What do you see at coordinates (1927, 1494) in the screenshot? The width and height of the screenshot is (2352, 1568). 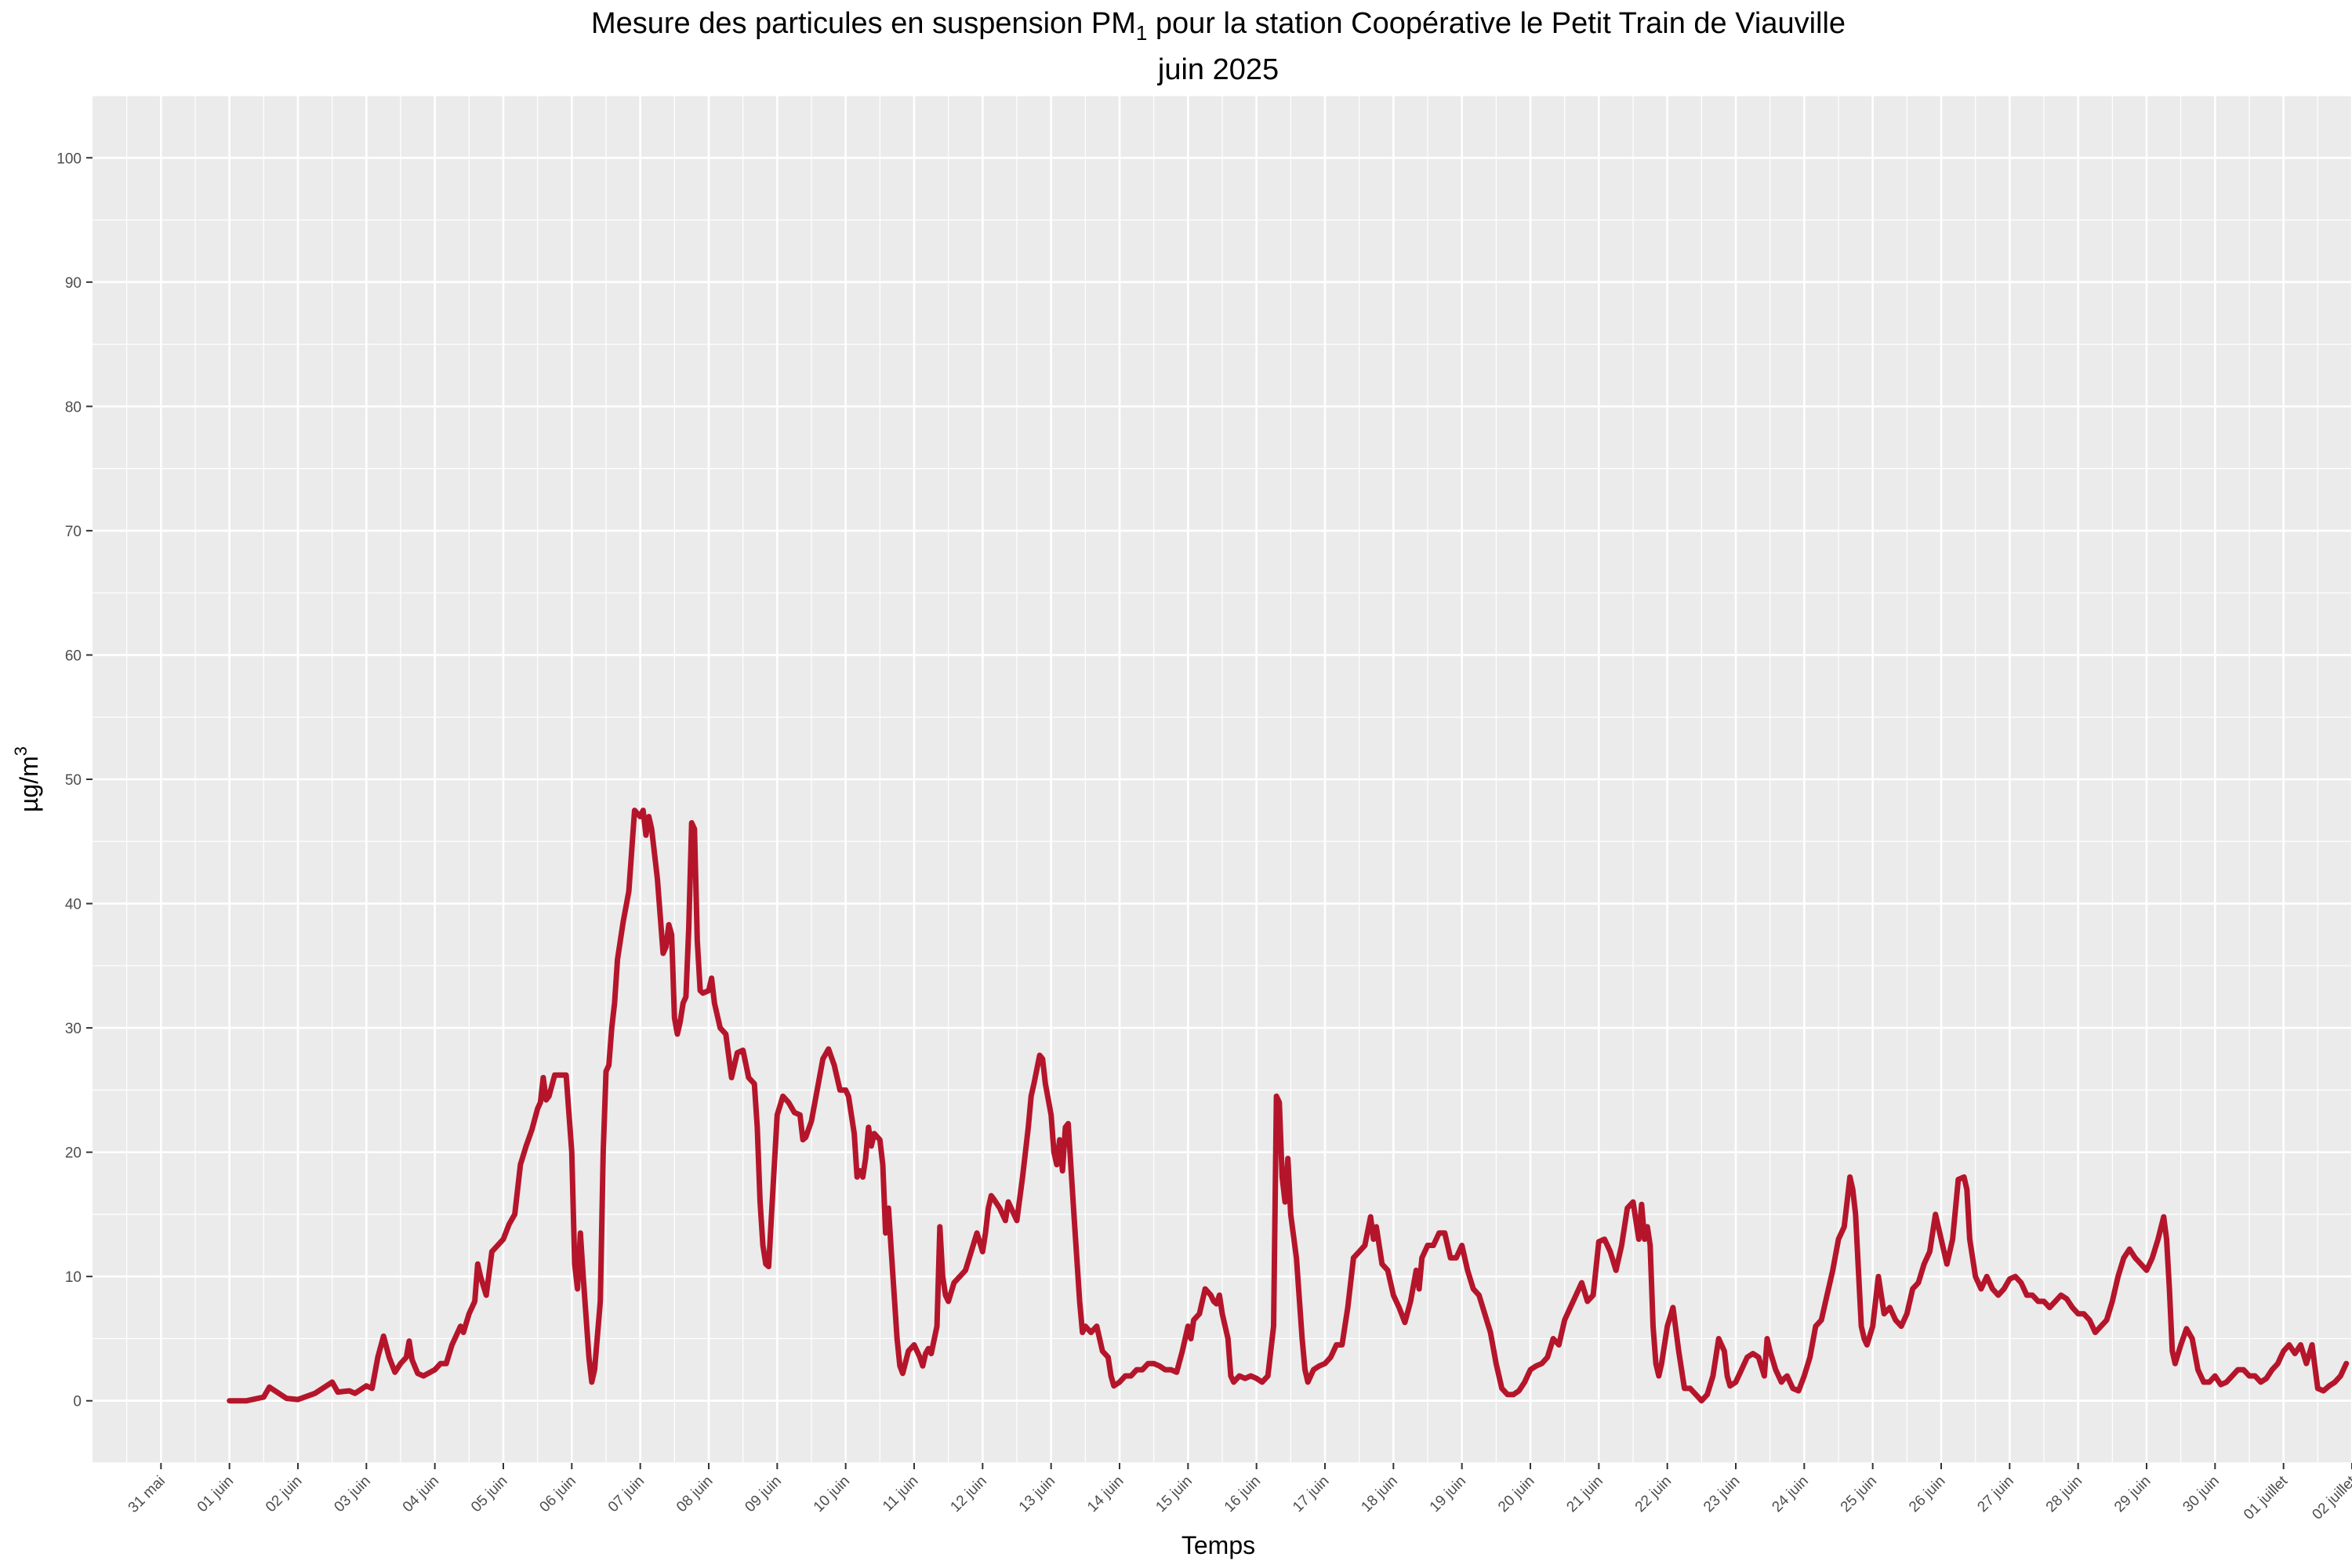 I see `x-tick-label: 26 juin` at bounding box center [1927, 1494].